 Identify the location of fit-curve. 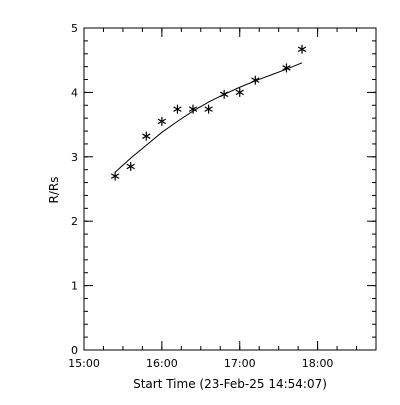
(208, 117).